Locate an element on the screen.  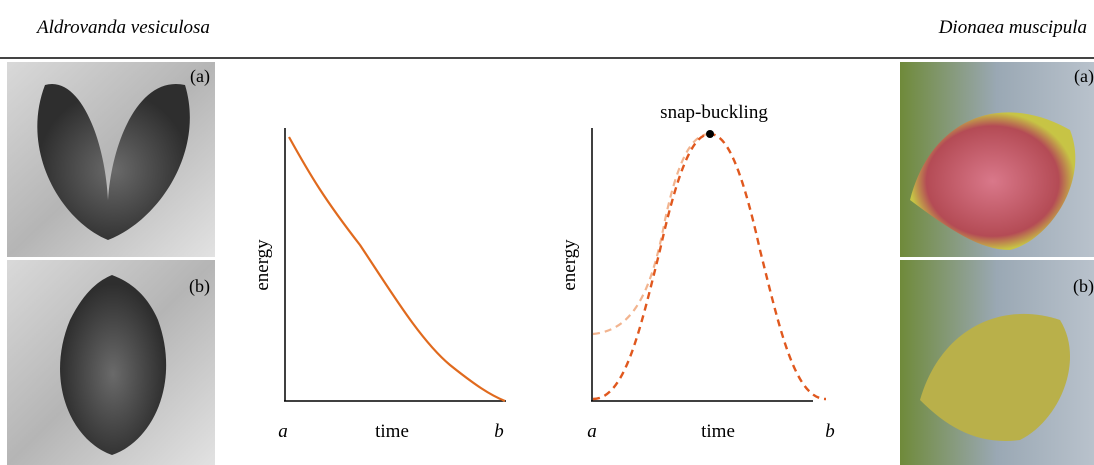
annotation: snap-buckling is located at coordinates (714, 112).